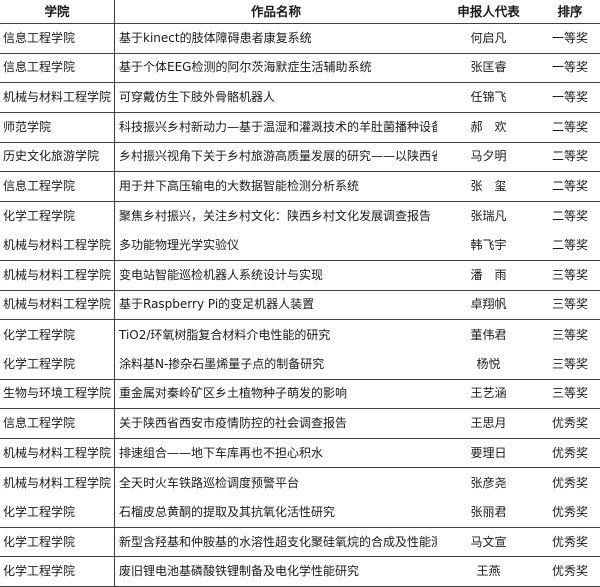  Describe the element at coordinates (215, 37) in the screenshot. I see `work-title-cell: 基于kinect的肢体障碍患者康复系统` at that location.